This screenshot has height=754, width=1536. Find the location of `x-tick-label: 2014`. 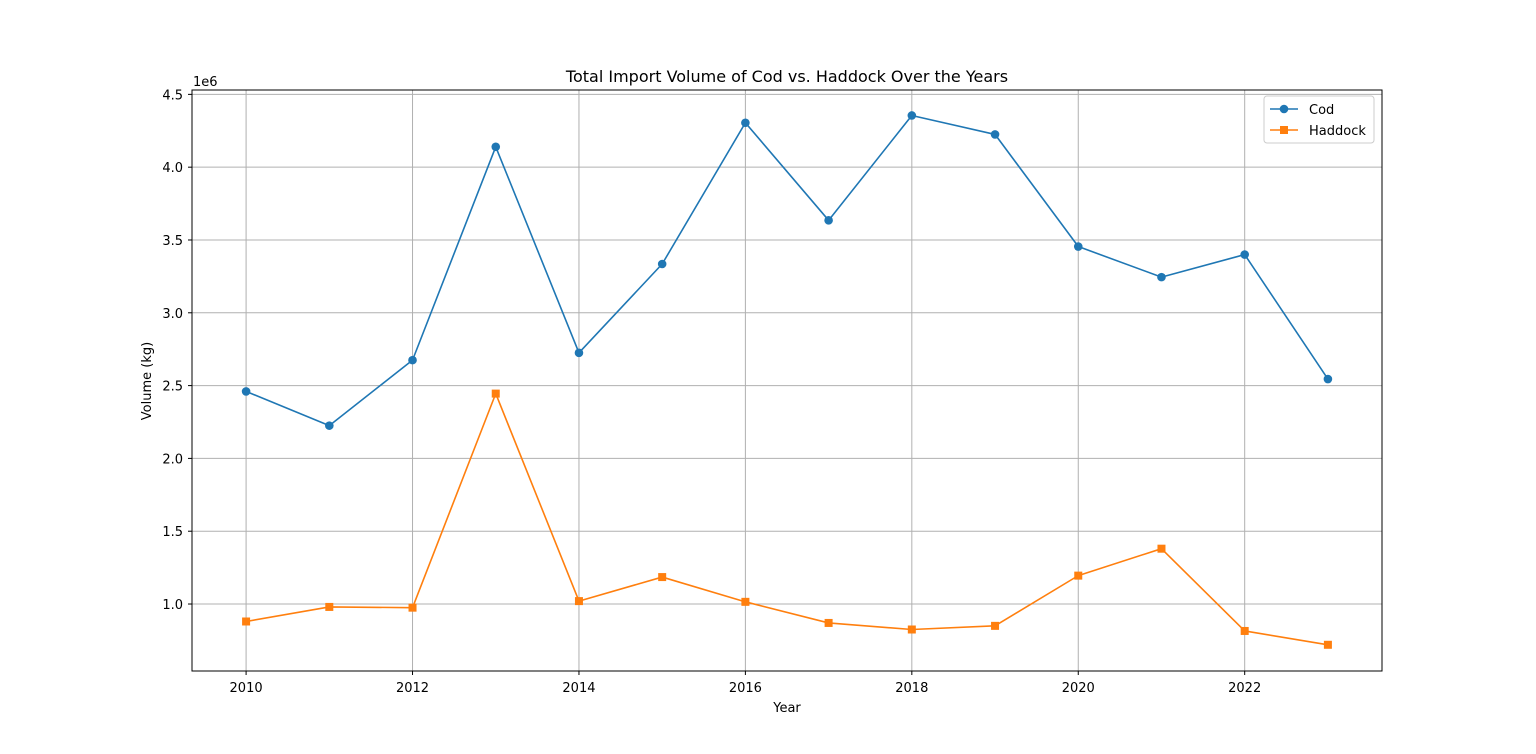

x-tick-label: 2014 is located at coordinates (578, 688).